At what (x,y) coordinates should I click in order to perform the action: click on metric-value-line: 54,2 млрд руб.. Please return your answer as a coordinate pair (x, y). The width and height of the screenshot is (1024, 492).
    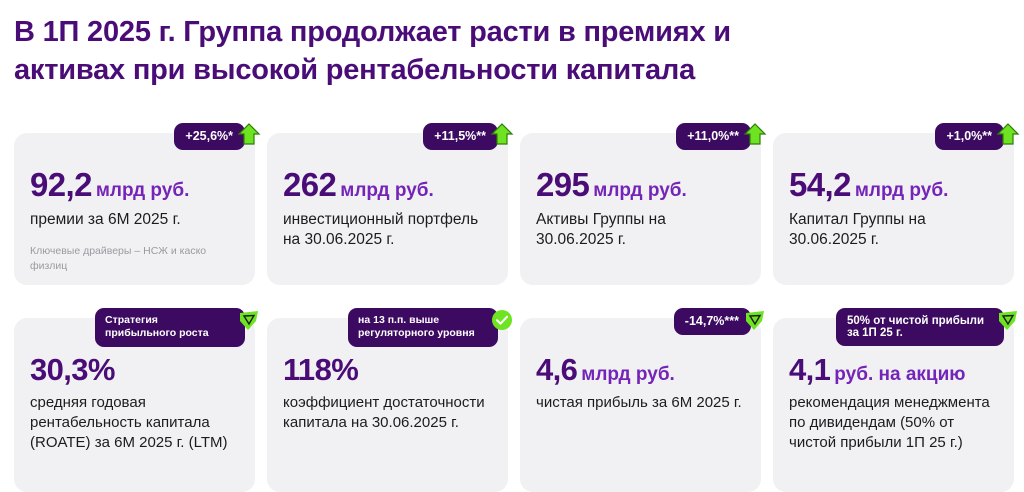
    Looking at the image, I should click on (893, 184).